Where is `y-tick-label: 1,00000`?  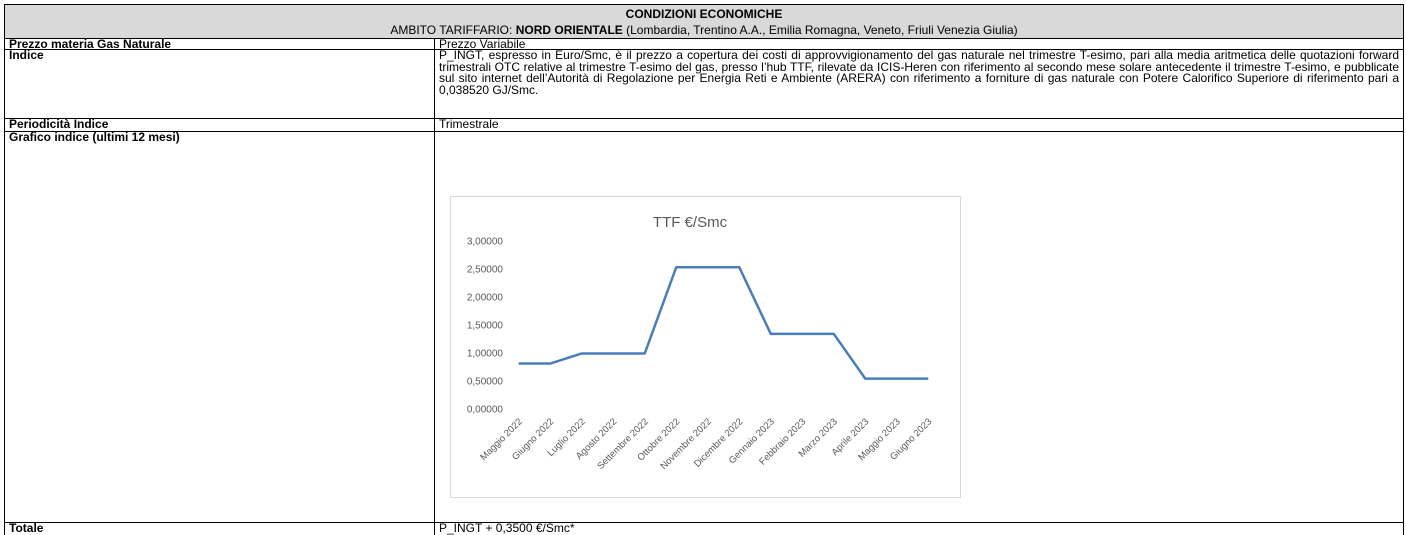
y-tick-label: 1,00000 is located at coordinates (485, 354).